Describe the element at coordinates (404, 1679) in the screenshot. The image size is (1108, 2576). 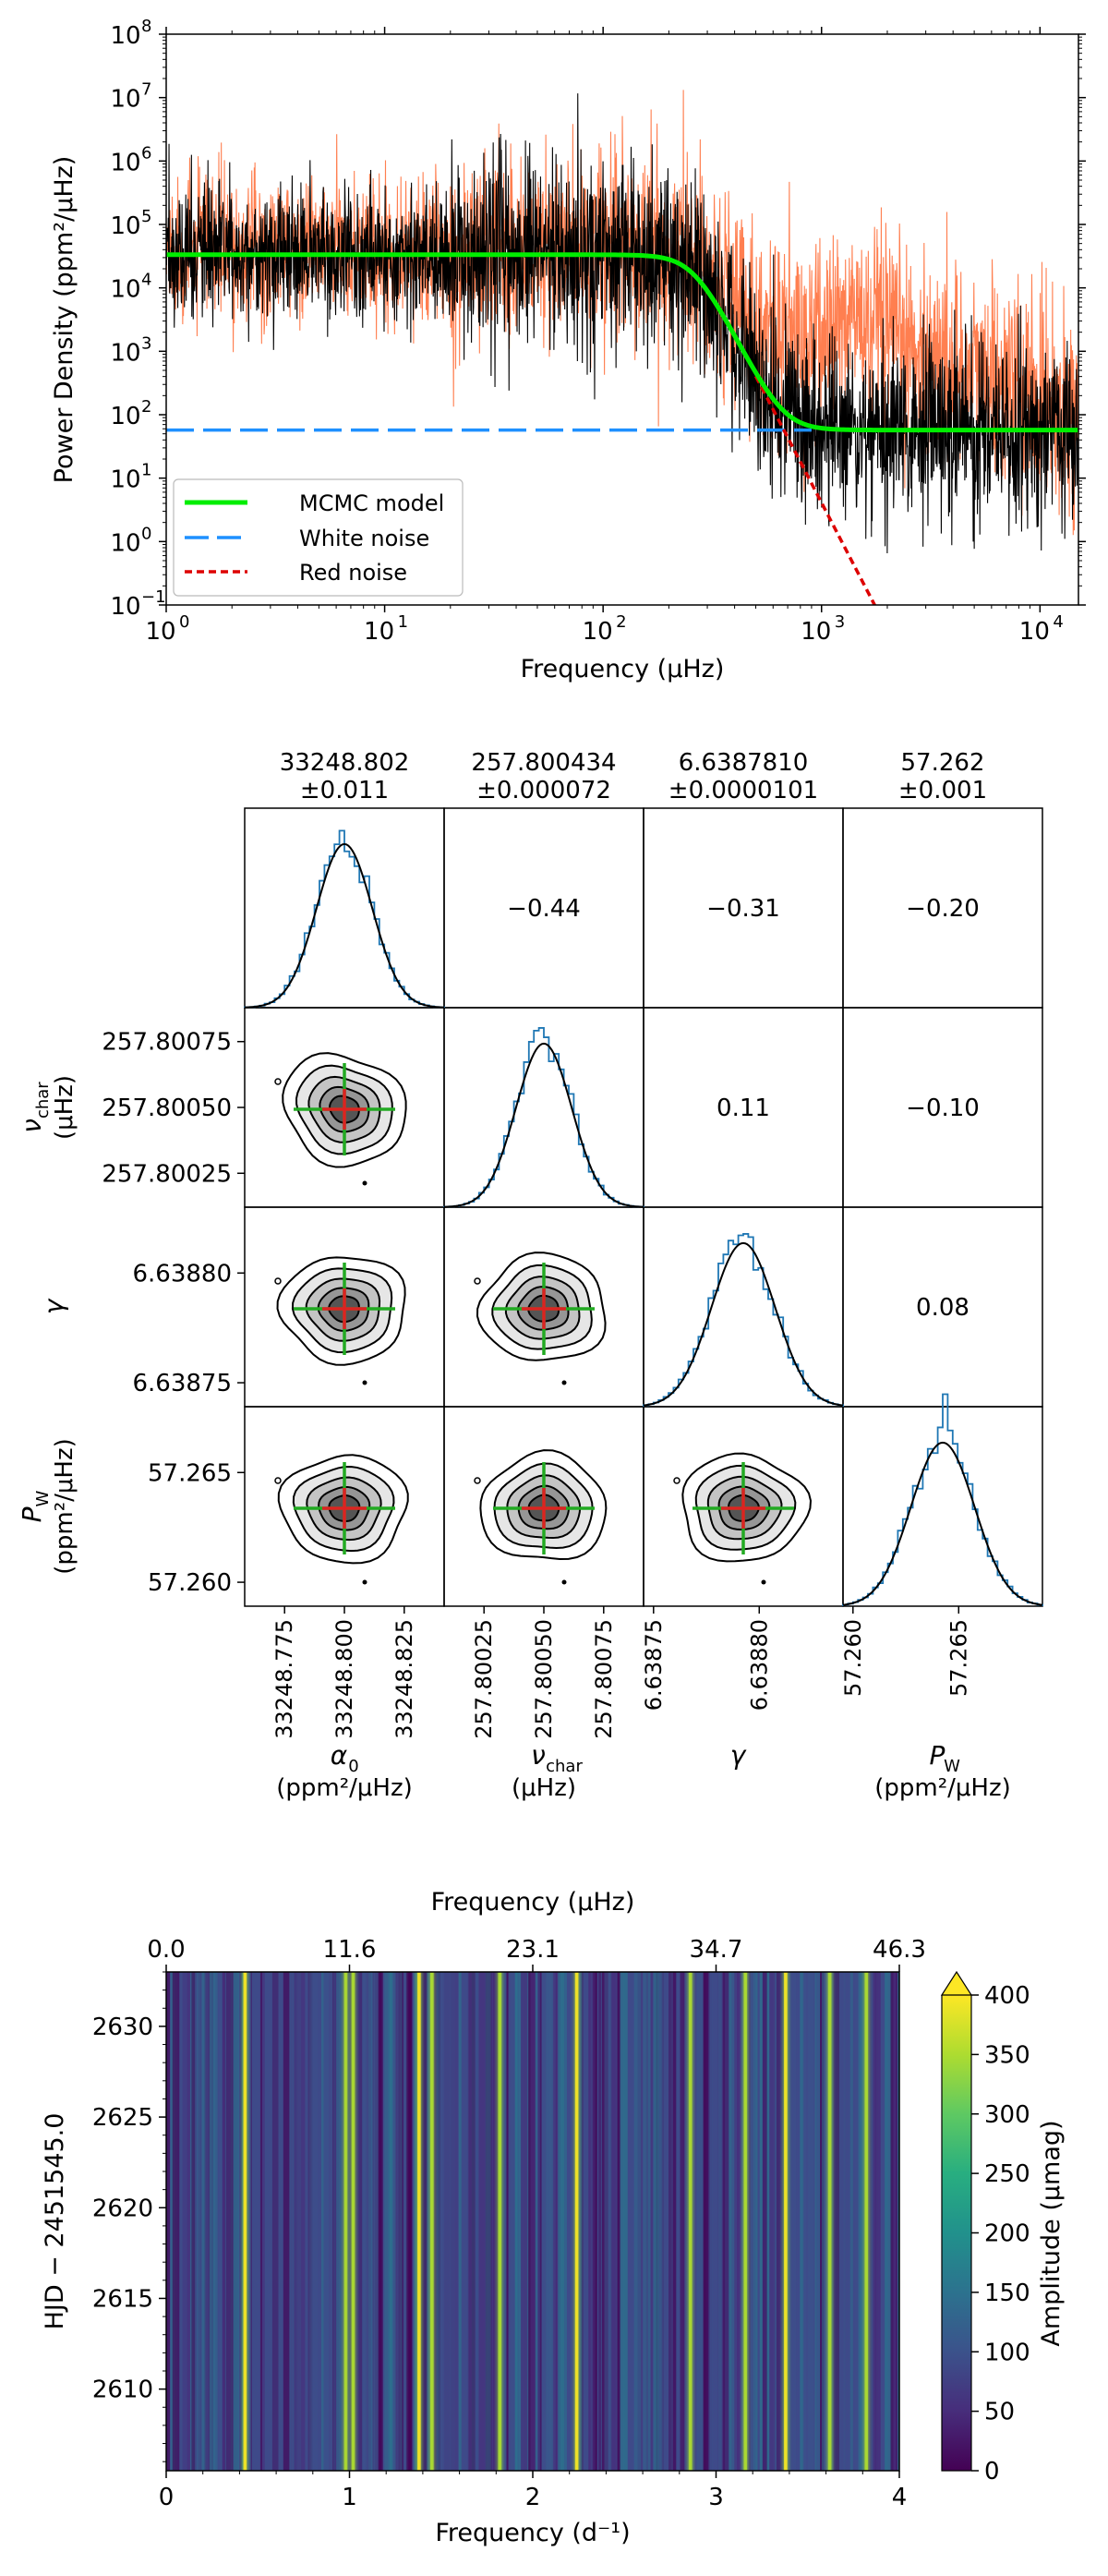
I see `corner-x-tick-label: 33248.825` at that location.